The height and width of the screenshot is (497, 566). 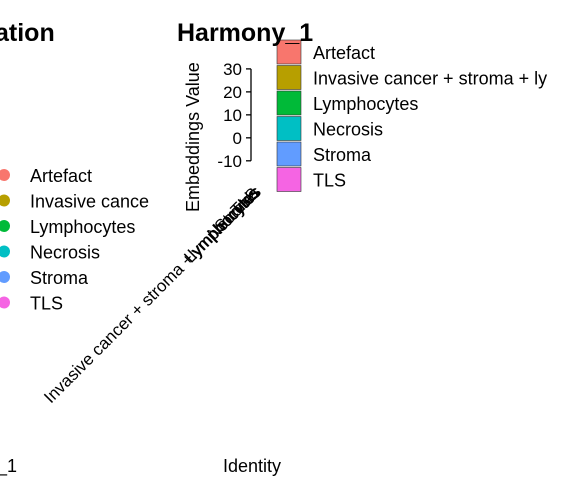 What do you see at coordinates (59, 278) in the screenshot?
I see `left-legend-label: Stroma` at bounding box center [59, 278].